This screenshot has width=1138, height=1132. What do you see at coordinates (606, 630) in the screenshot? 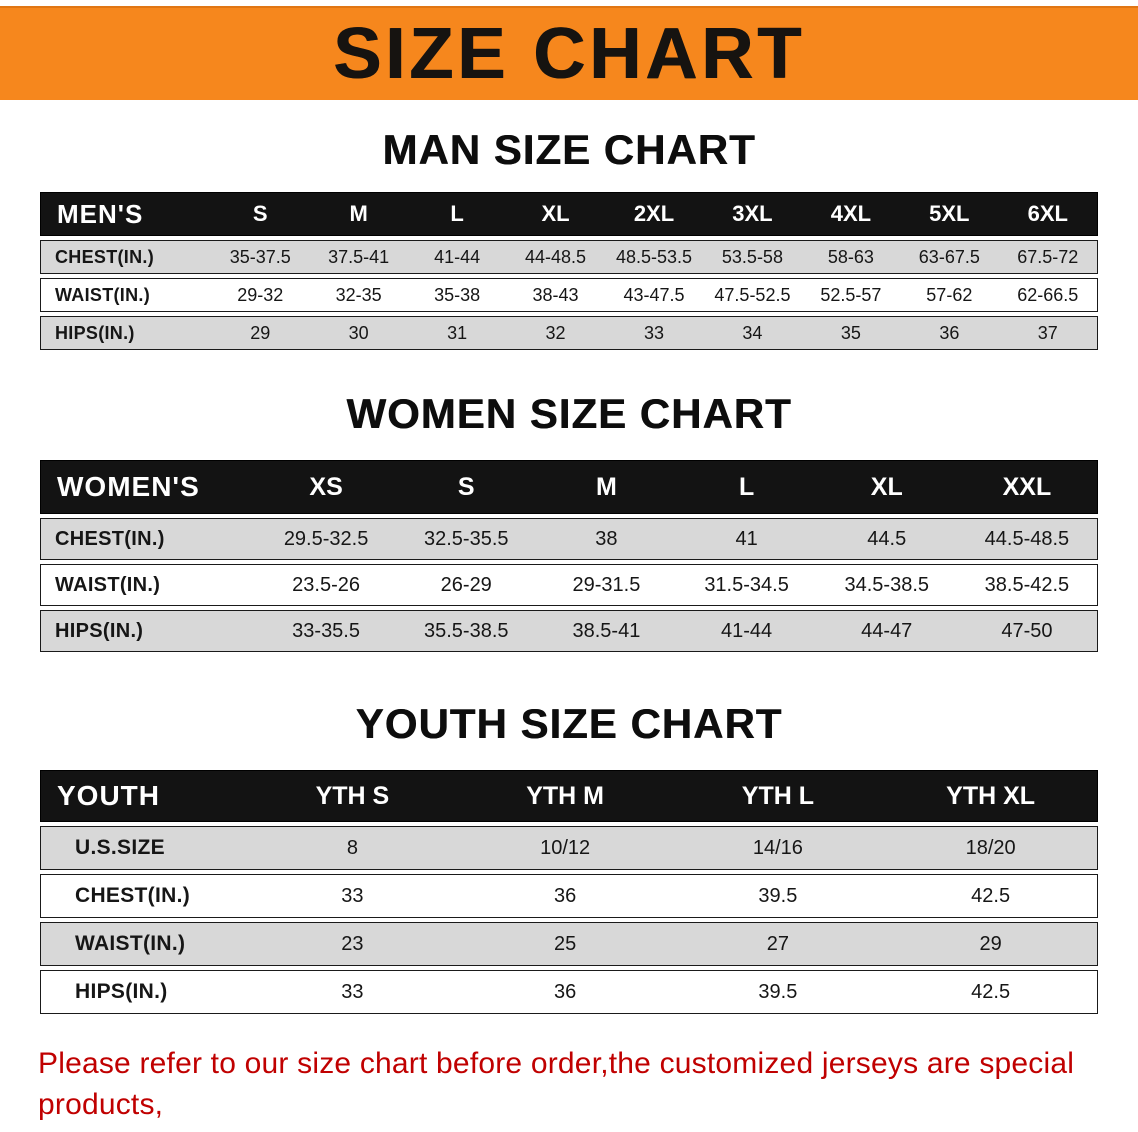
I see `size-cell: 38.5-41` at bounding box center [606, 630].